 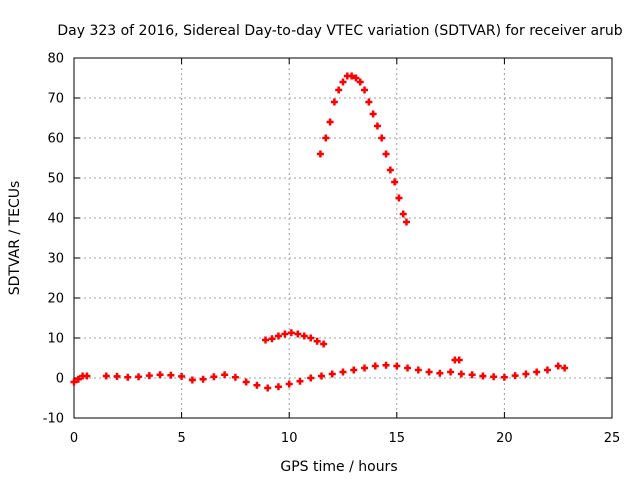 I want to click on y-tick-label: 20, so click(x=55, y=299).